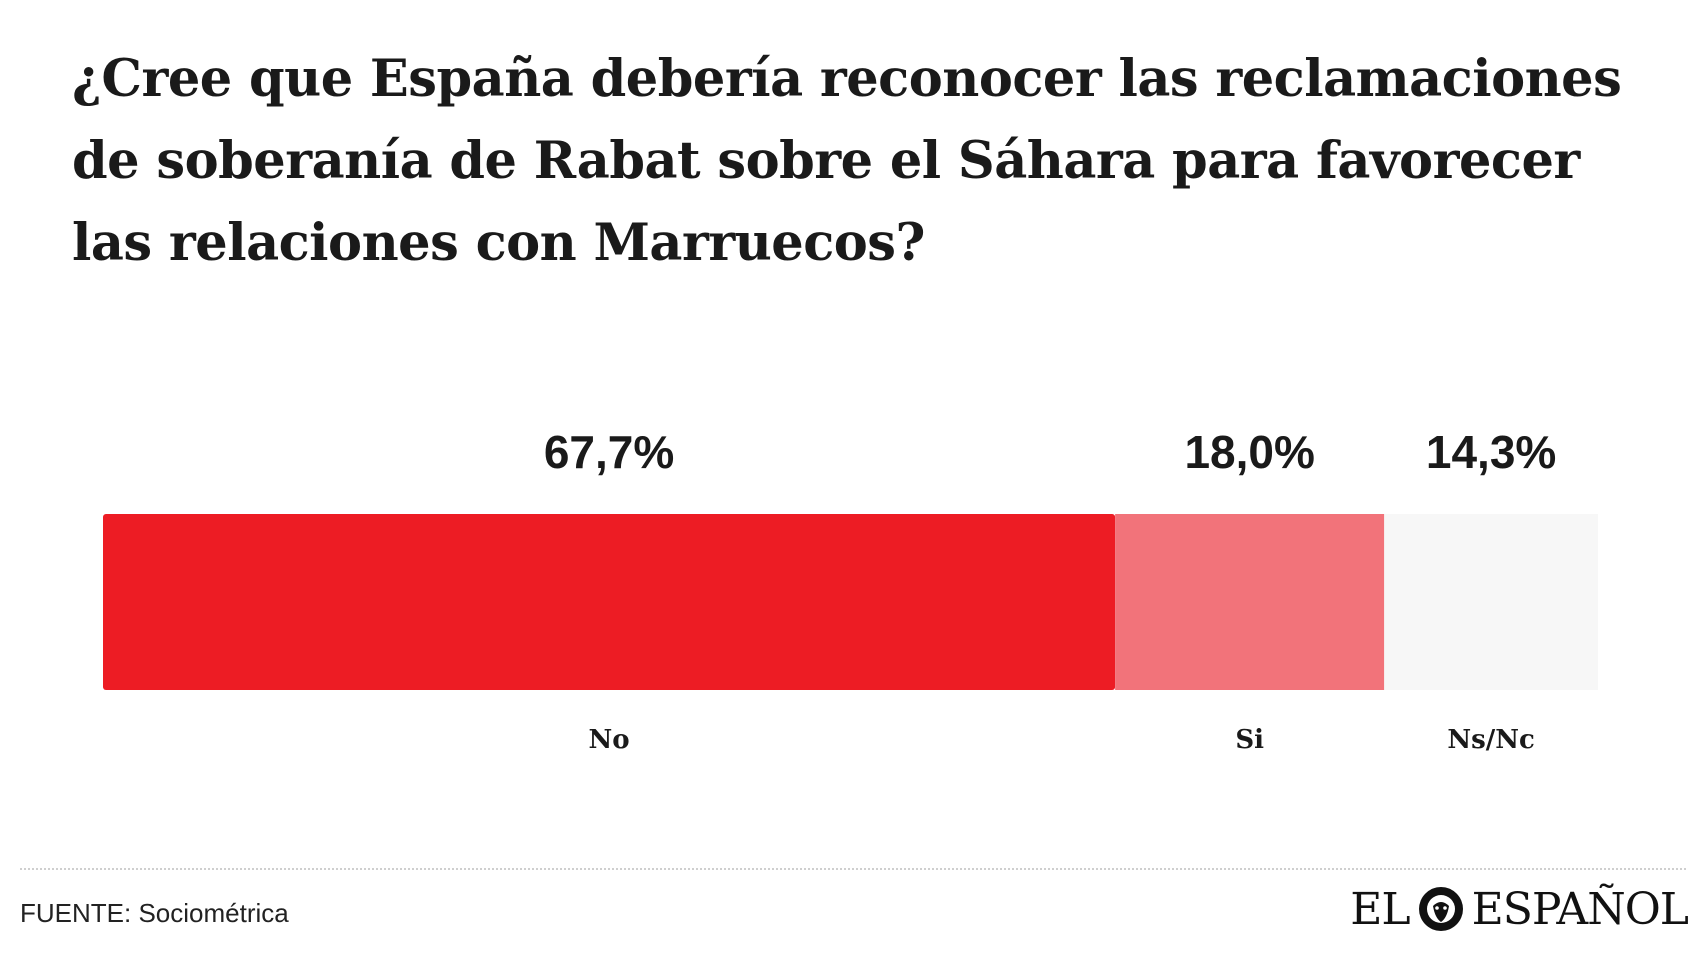 This screenshot has height=953, width=1706. I want to click on logo-text-right: ESPAÑOL, so click(1580, 909).